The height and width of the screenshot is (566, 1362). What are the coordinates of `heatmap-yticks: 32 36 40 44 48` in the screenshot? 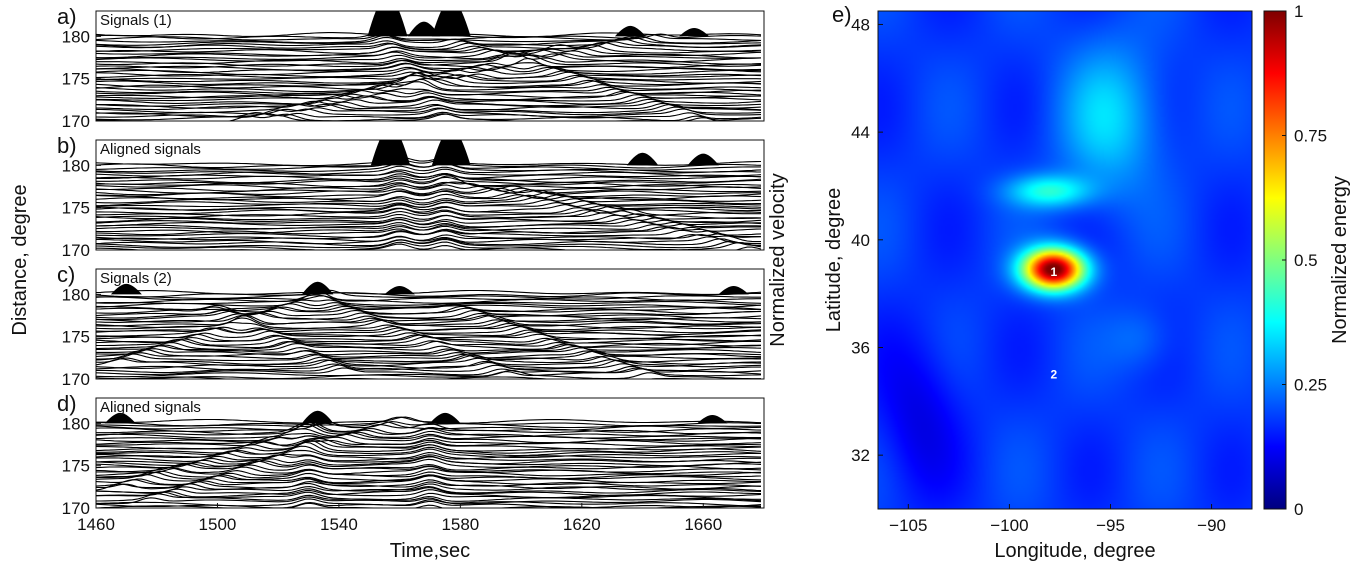 It's located at (867, 240).